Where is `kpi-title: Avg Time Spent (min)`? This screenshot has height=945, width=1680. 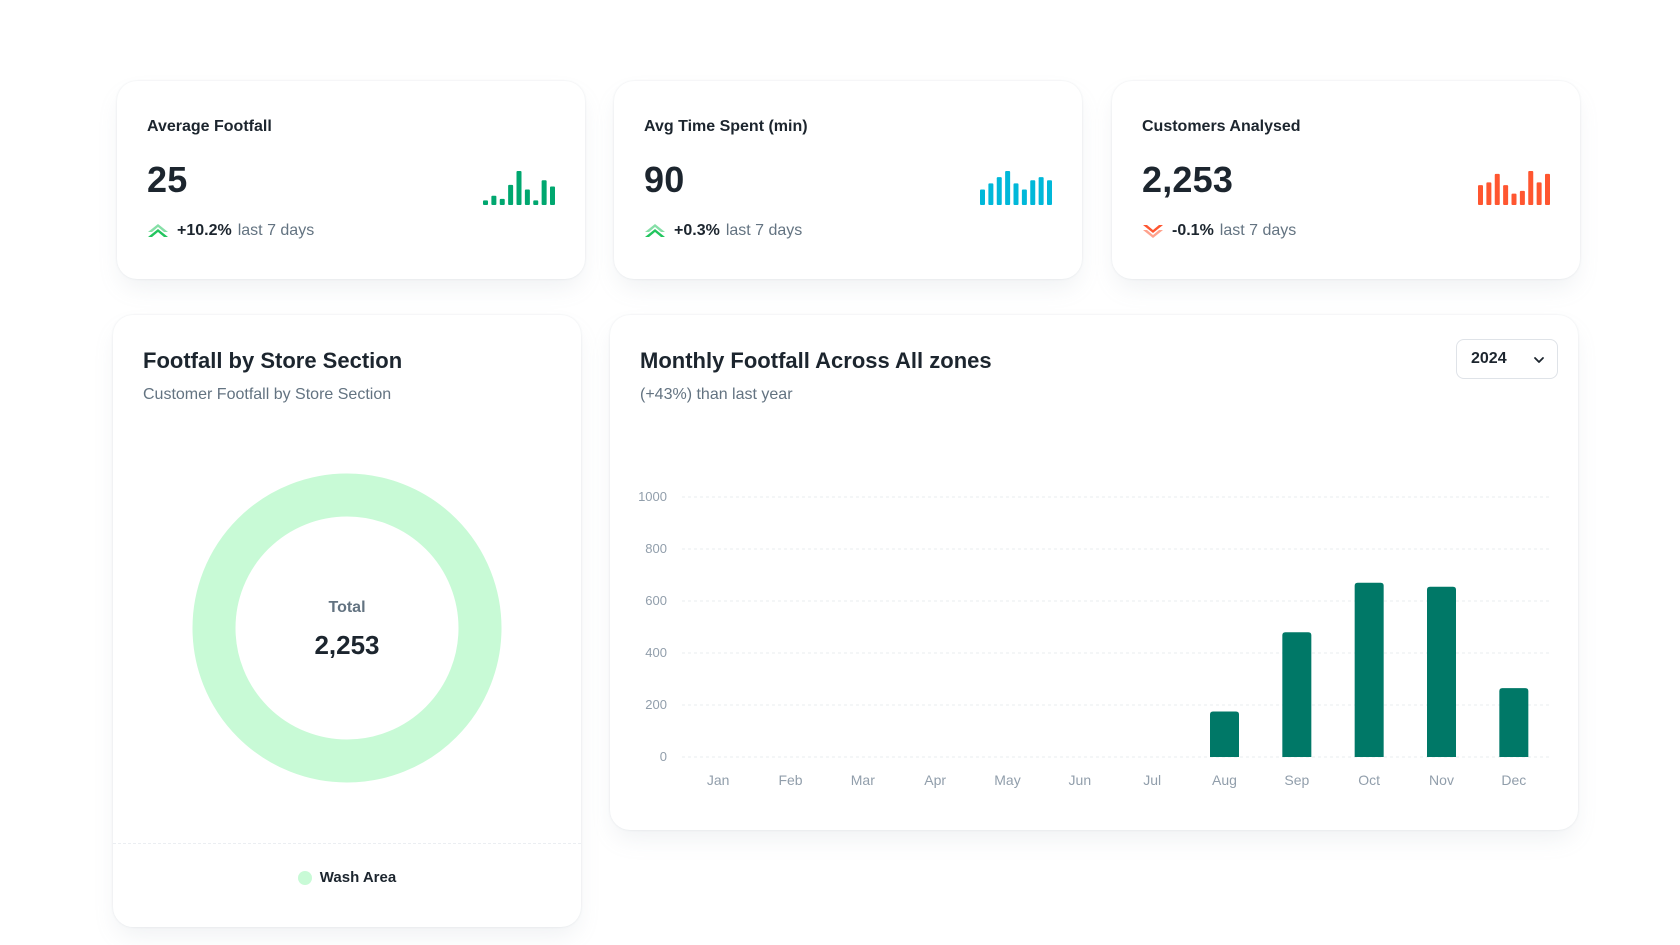 kpi-title: Avg Time Spent (min) is located at coordinates (726, 126).